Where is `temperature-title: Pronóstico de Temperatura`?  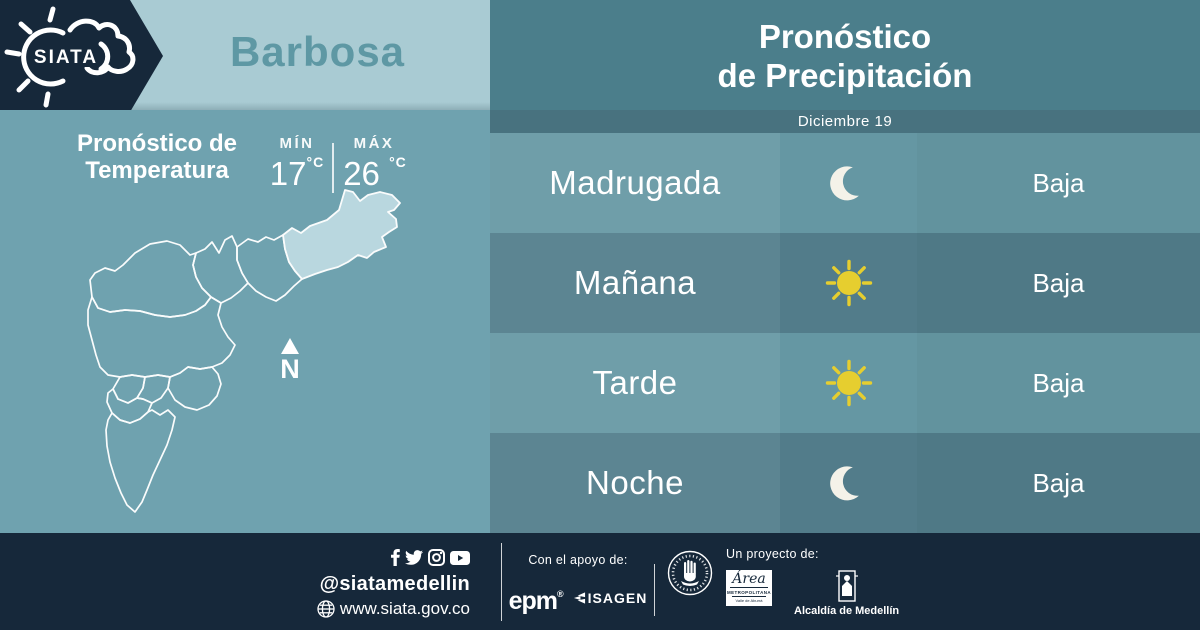 temperature-title: Pronóstico de Temperatura is located at coordinates (157, 157).